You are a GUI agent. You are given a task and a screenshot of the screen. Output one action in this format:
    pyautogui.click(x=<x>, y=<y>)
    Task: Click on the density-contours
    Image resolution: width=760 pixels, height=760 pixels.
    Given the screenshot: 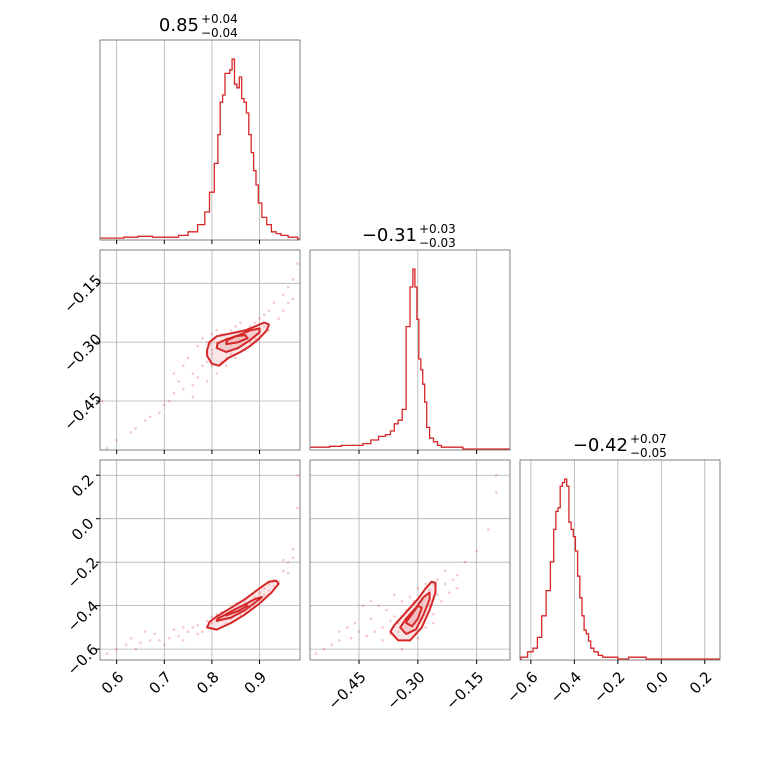 What is the action you would take?
    pyautogui.click(x=238, y=344)
    